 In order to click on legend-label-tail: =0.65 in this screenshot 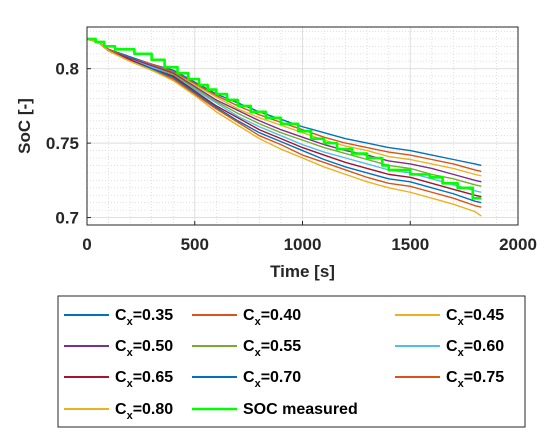, I will do `click(153, 377)`.